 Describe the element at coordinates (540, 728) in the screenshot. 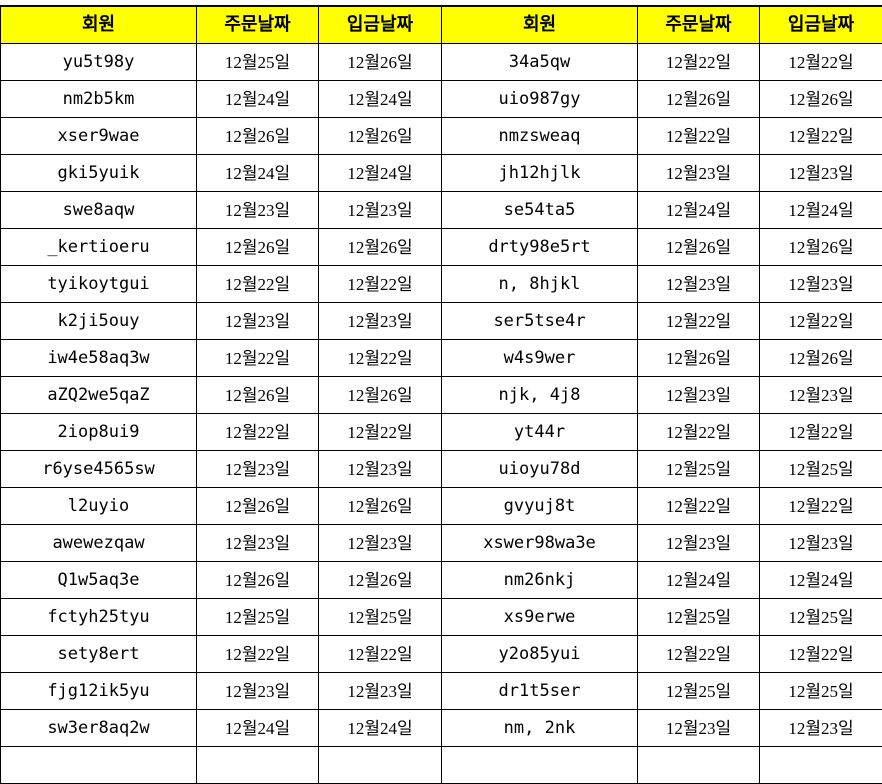

I see `cell-member-right: nm, 2nk` at that location.